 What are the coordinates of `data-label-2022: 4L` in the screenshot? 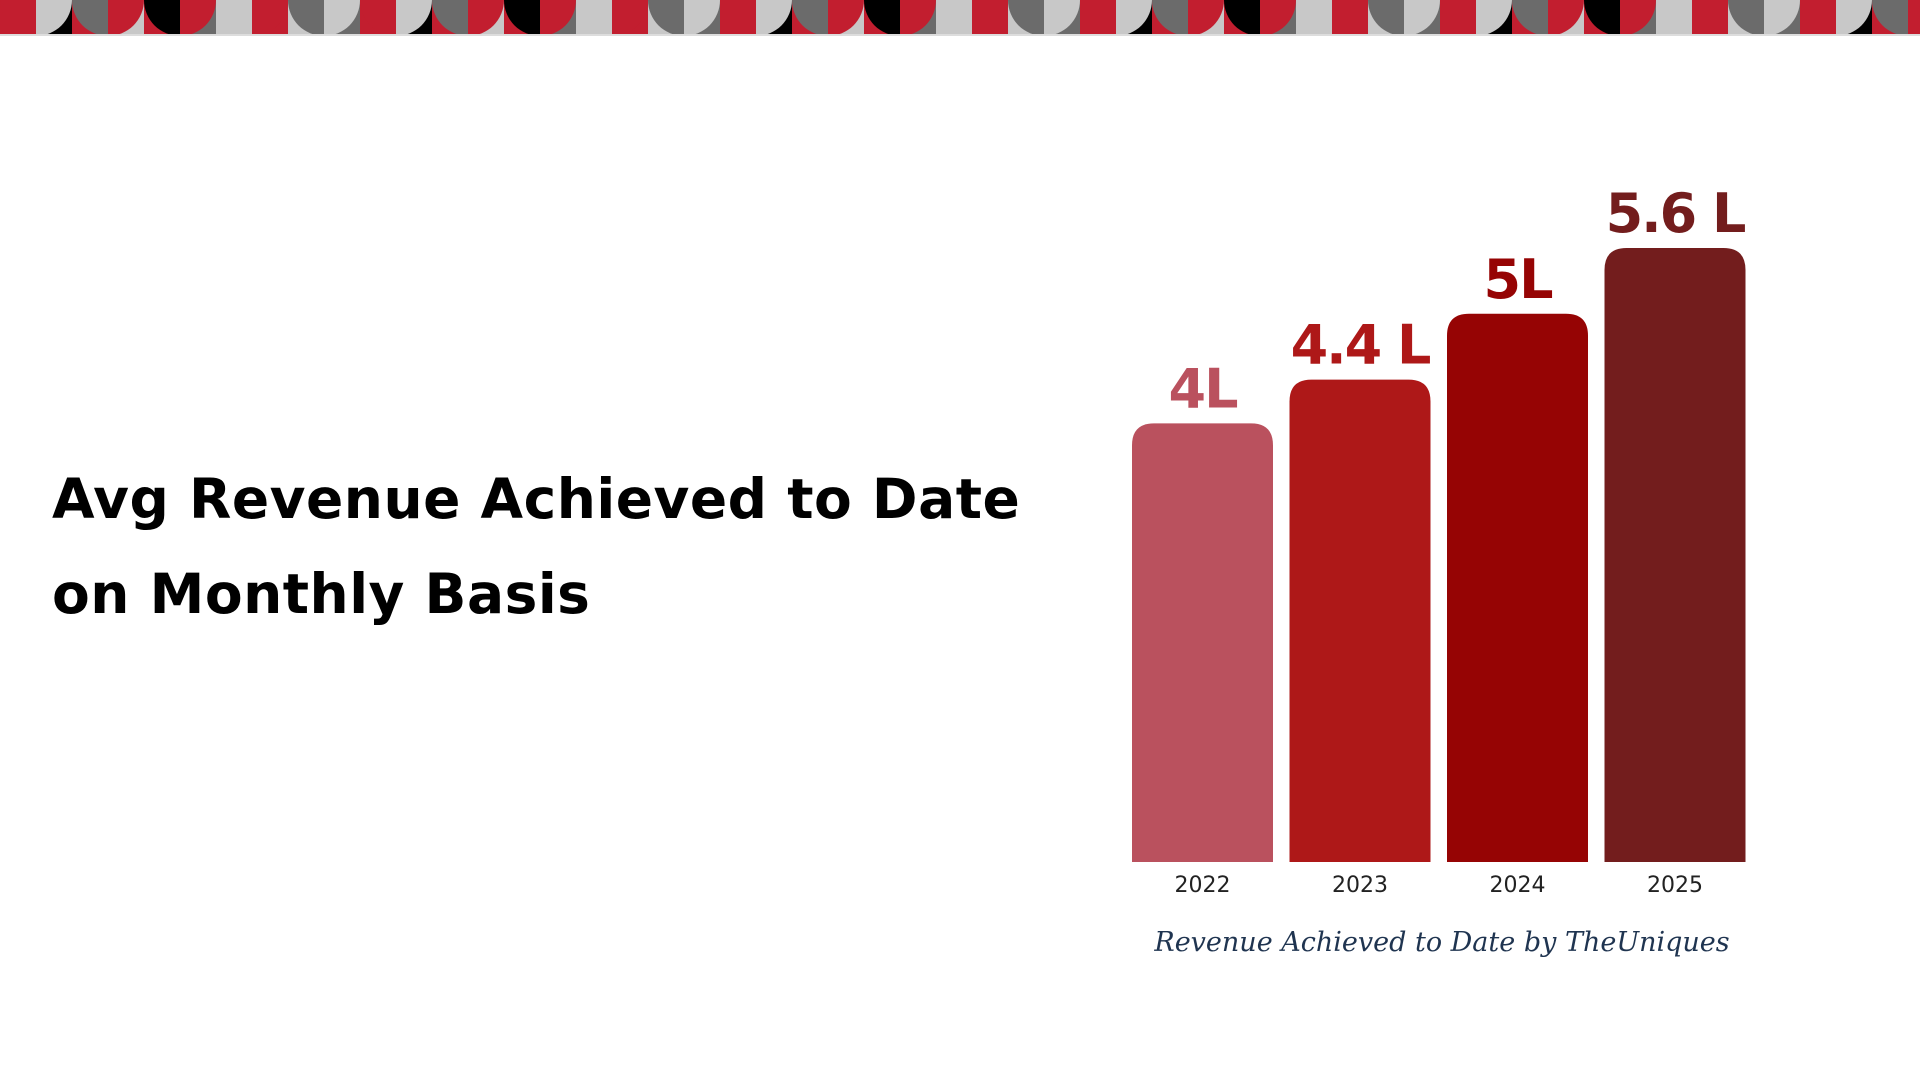 It's located at (1203, 388).